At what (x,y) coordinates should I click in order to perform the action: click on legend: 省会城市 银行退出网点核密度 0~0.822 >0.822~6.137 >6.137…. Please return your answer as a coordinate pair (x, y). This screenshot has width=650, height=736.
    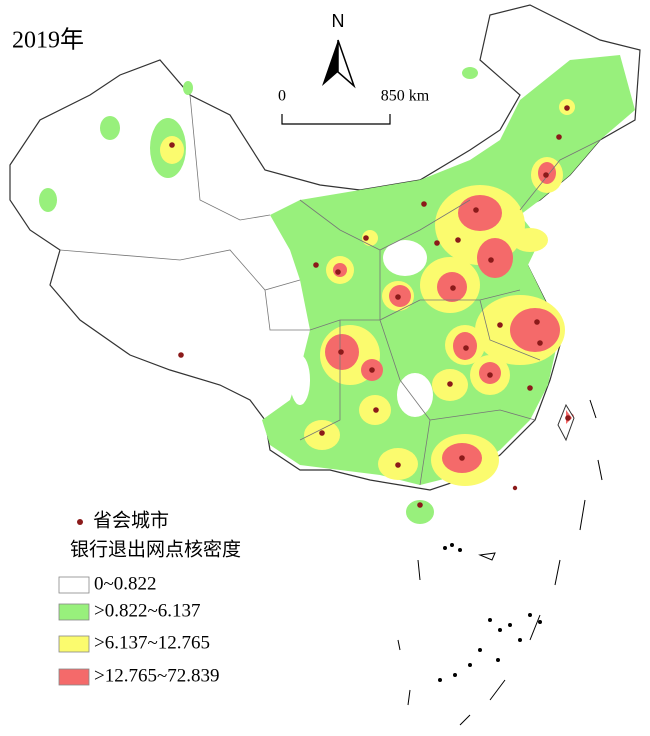
    Looking at the image, I should click on (149, 597).